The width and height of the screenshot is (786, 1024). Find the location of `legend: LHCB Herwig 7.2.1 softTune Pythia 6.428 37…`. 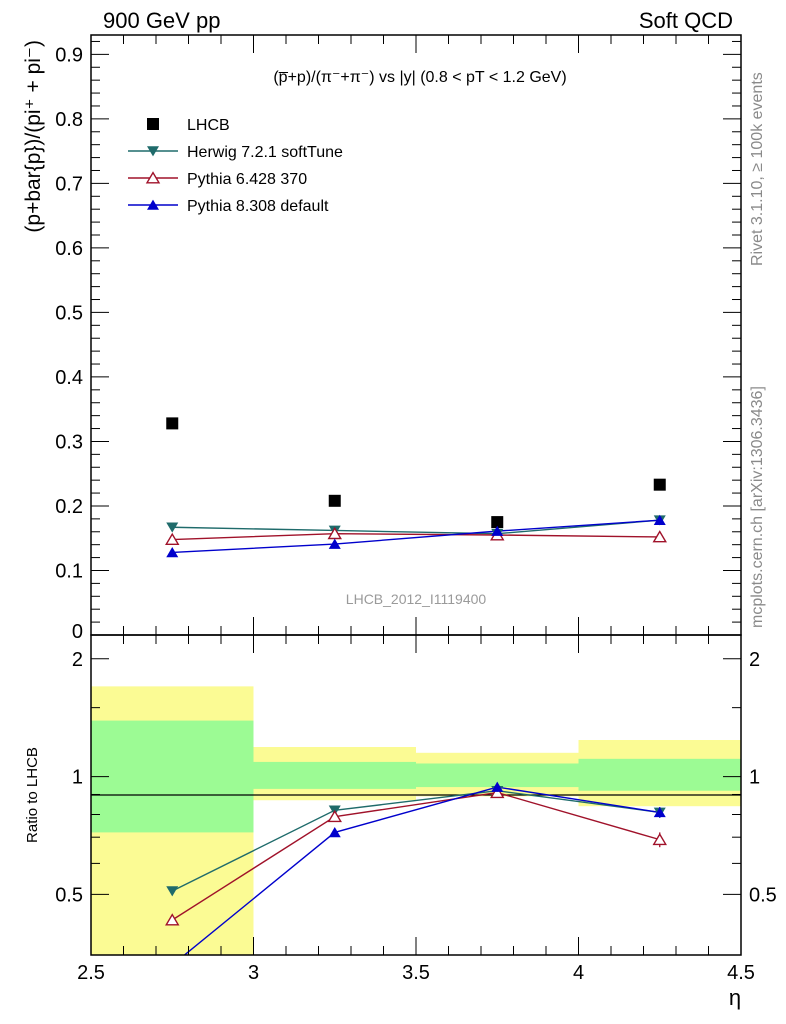

legend: LHCB Herwig 7.2.1 softTune Pythia 6.428 37… is located at coordinates (235, 166).